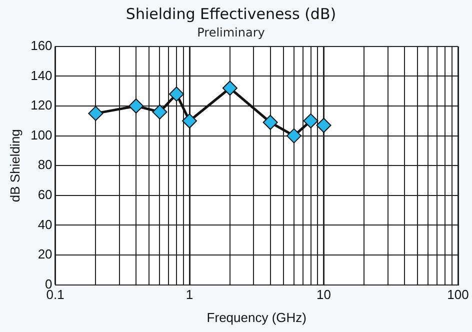 The height and width of the screenshot is (332, 472). What do you see at coordinates (256, 317) in the screenshot?
I see `x-axis-title: Frequency (GHz)` at bounding box center [256, 317].